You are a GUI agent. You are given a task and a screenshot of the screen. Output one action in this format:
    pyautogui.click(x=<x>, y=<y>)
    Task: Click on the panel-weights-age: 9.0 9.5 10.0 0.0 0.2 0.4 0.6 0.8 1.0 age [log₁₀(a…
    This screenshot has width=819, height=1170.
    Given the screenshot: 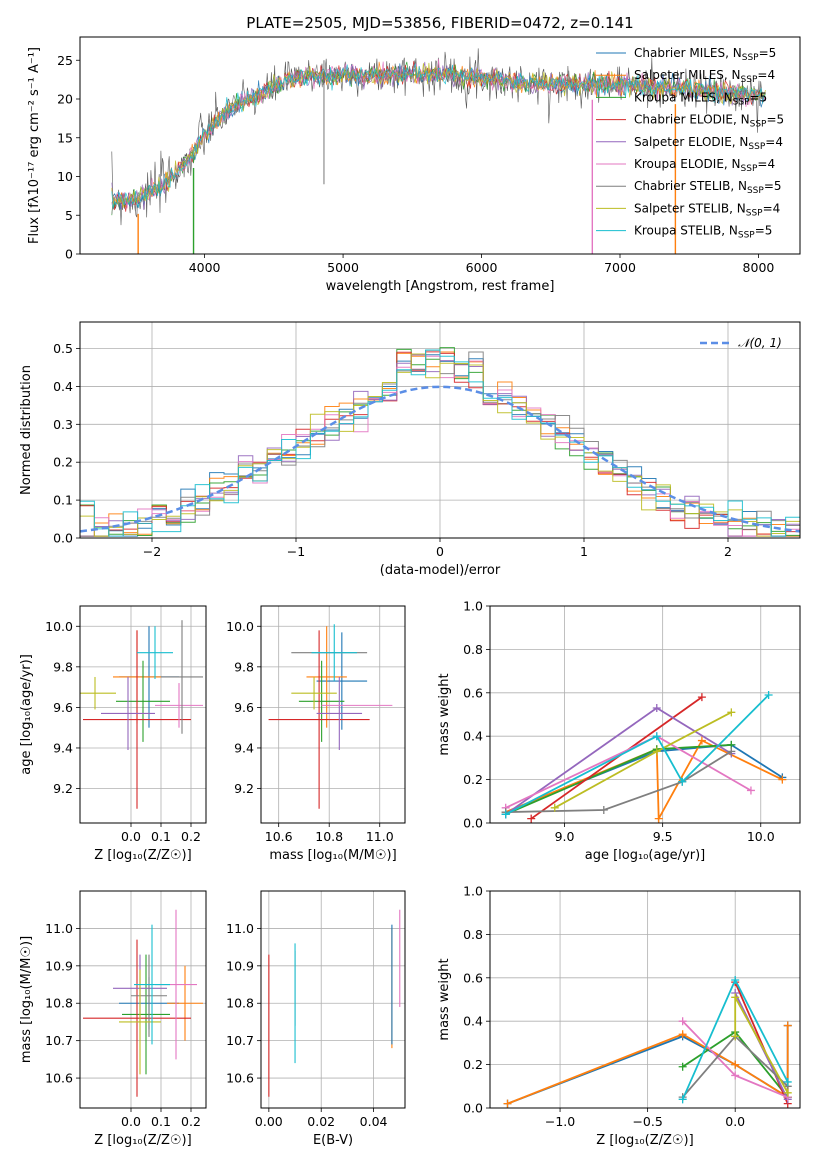 What is the action you would take?
    pyautogui.click(x=619, y=731)
    